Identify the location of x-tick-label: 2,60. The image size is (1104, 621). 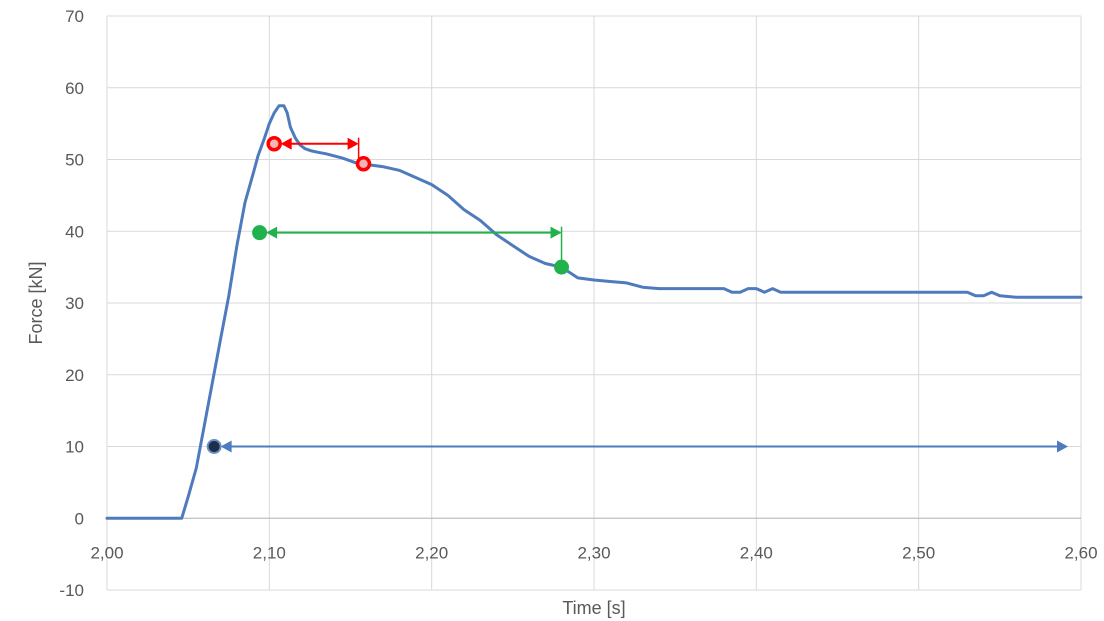
(1080, 552).